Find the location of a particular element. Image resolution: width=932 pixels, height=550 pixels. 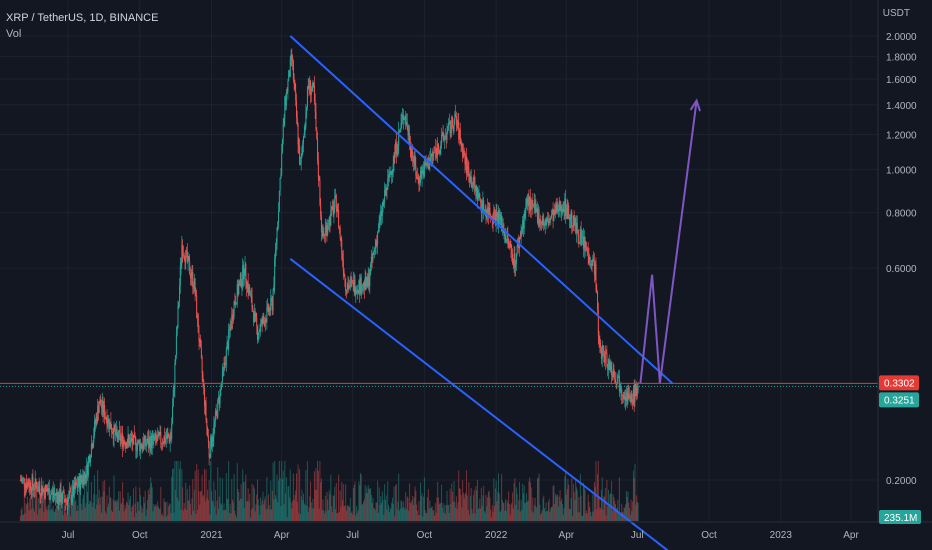

projection-path is located at coordinates (668, 242).